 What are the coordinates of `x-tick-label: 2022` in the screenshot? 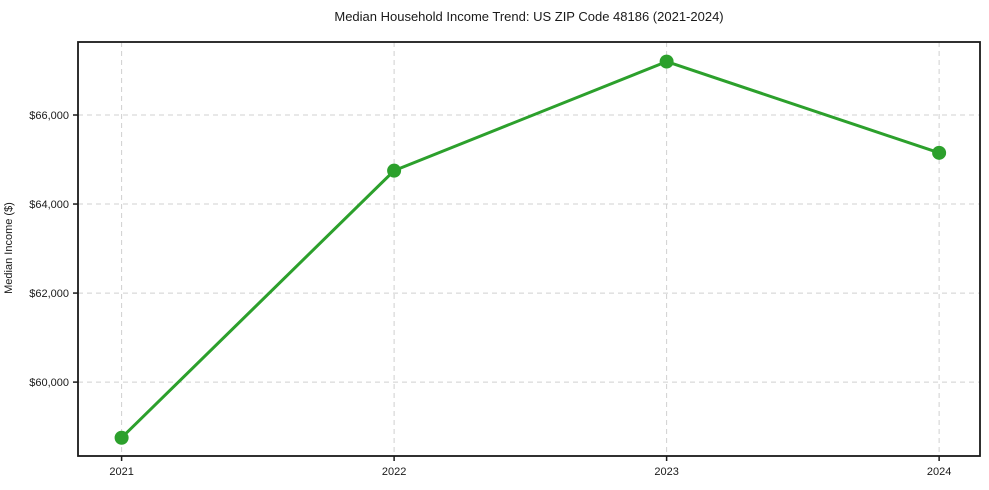 It's located at (394, 472).